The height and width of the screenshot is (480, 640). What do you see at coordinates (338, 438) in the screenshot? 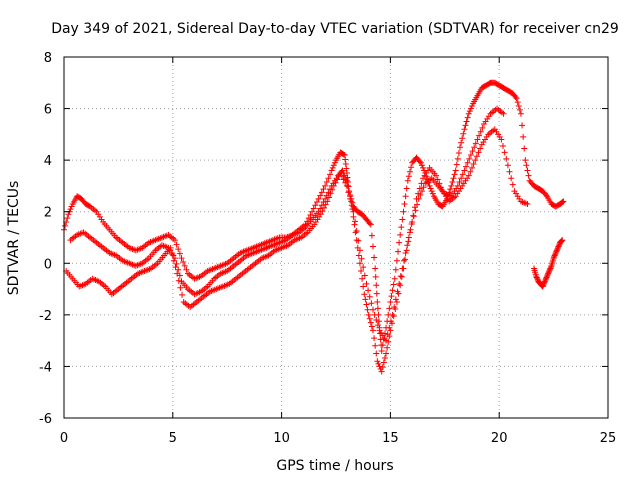
I see `x-tick-labels: 0 5 10 15 20 25` at bounding box center [338, 438].